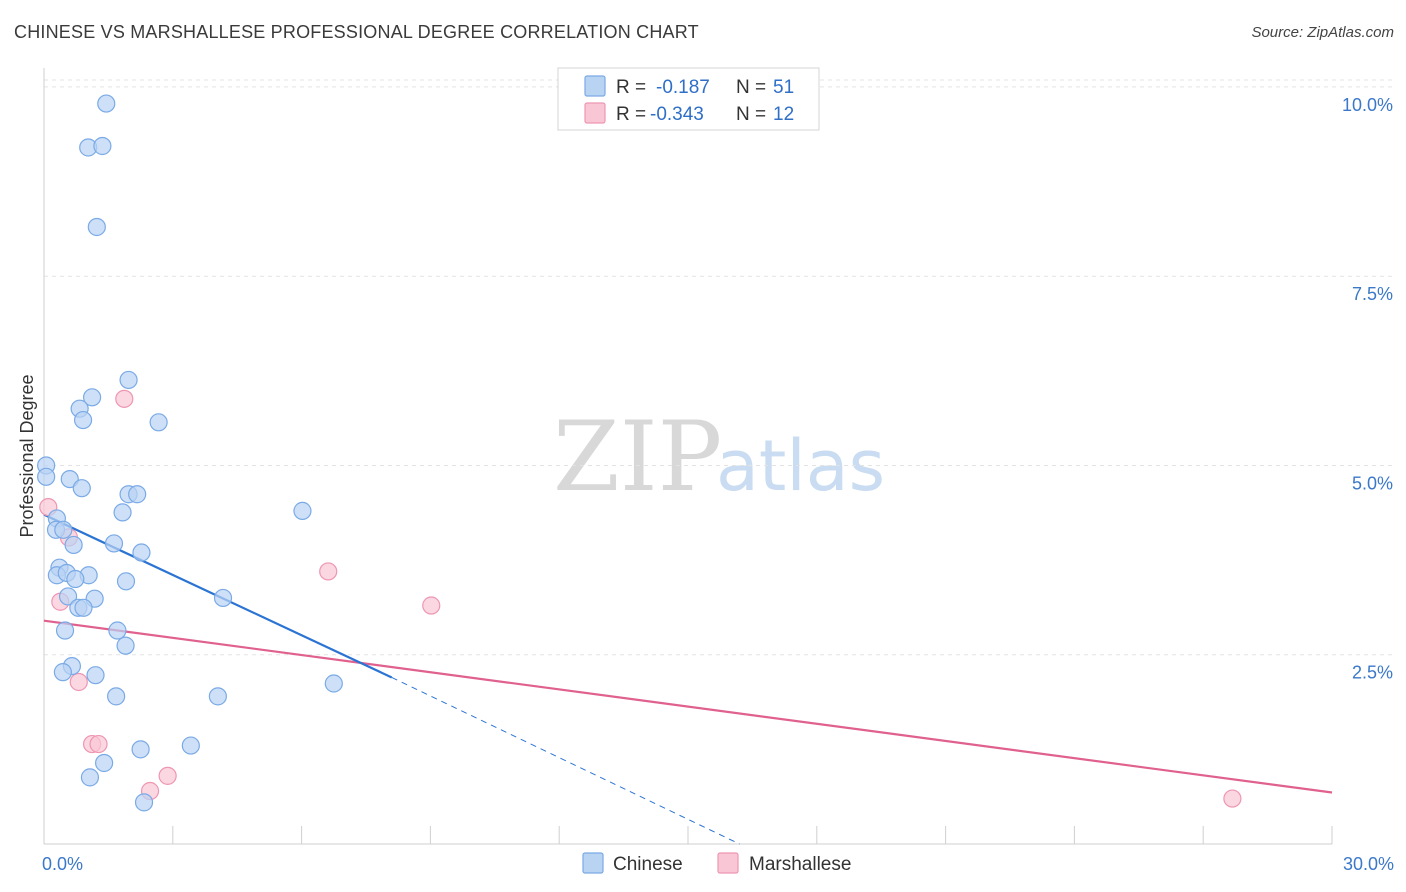 The image size is (1406, 892). What do you see at coordinates (1372, 294) in the screenshot?
I see `y-tick-label-2: 7.5%` at bounding box center [1372, 294].